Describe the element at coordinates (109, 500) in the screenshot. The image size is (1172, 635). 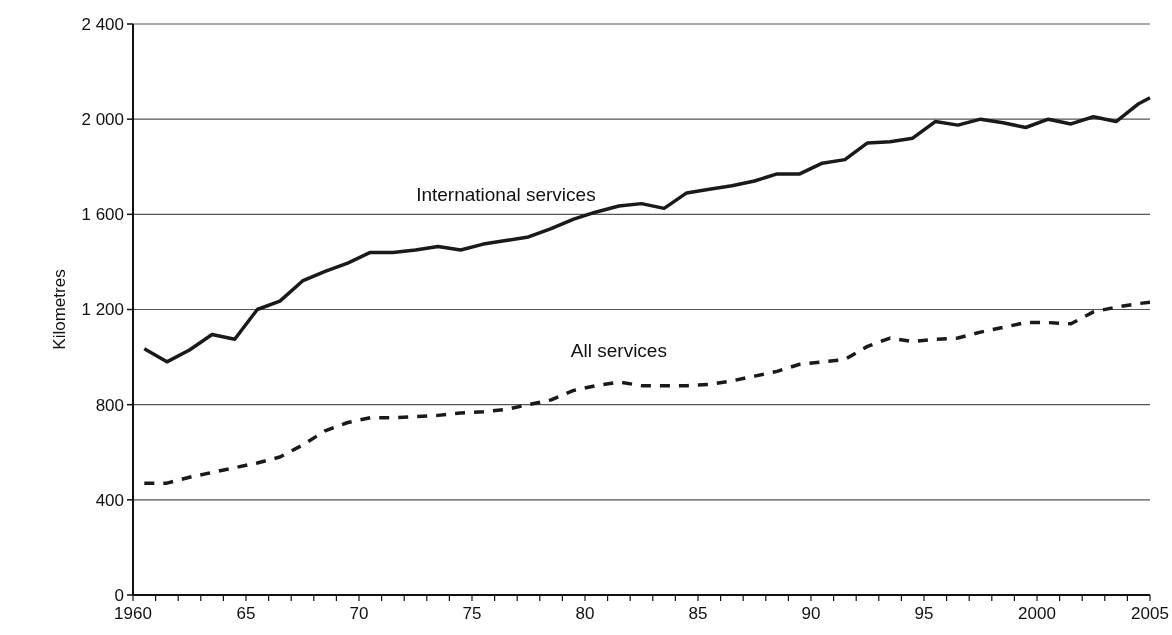
I see `y-tick-label: 400` at that location.